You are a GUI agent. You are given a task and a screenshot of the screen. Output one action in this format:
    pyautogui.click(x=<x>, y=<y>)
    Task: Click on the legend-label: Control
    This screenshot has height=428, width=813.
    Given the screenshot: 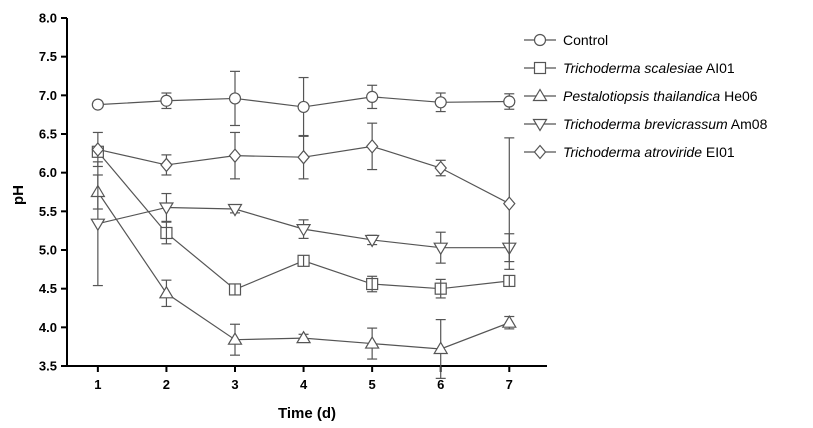 What is the action you would take?
    pyautogui.click(x=585, y=40)
    